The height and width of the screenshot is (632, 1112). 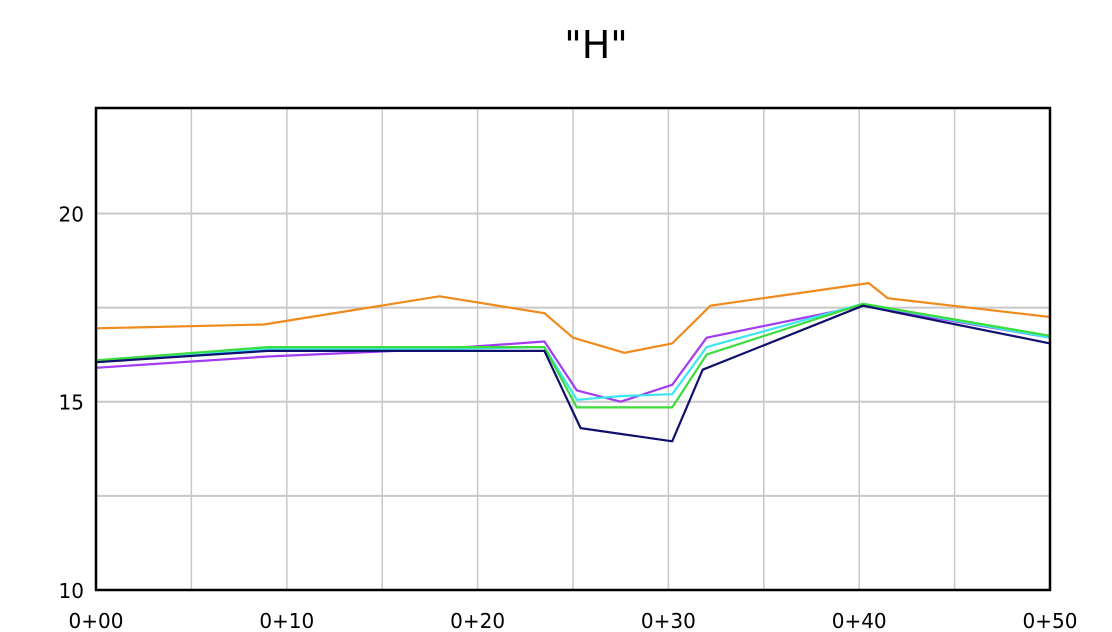 I want to click on x-tick-label: 0+00, so click(x=96, y=620).